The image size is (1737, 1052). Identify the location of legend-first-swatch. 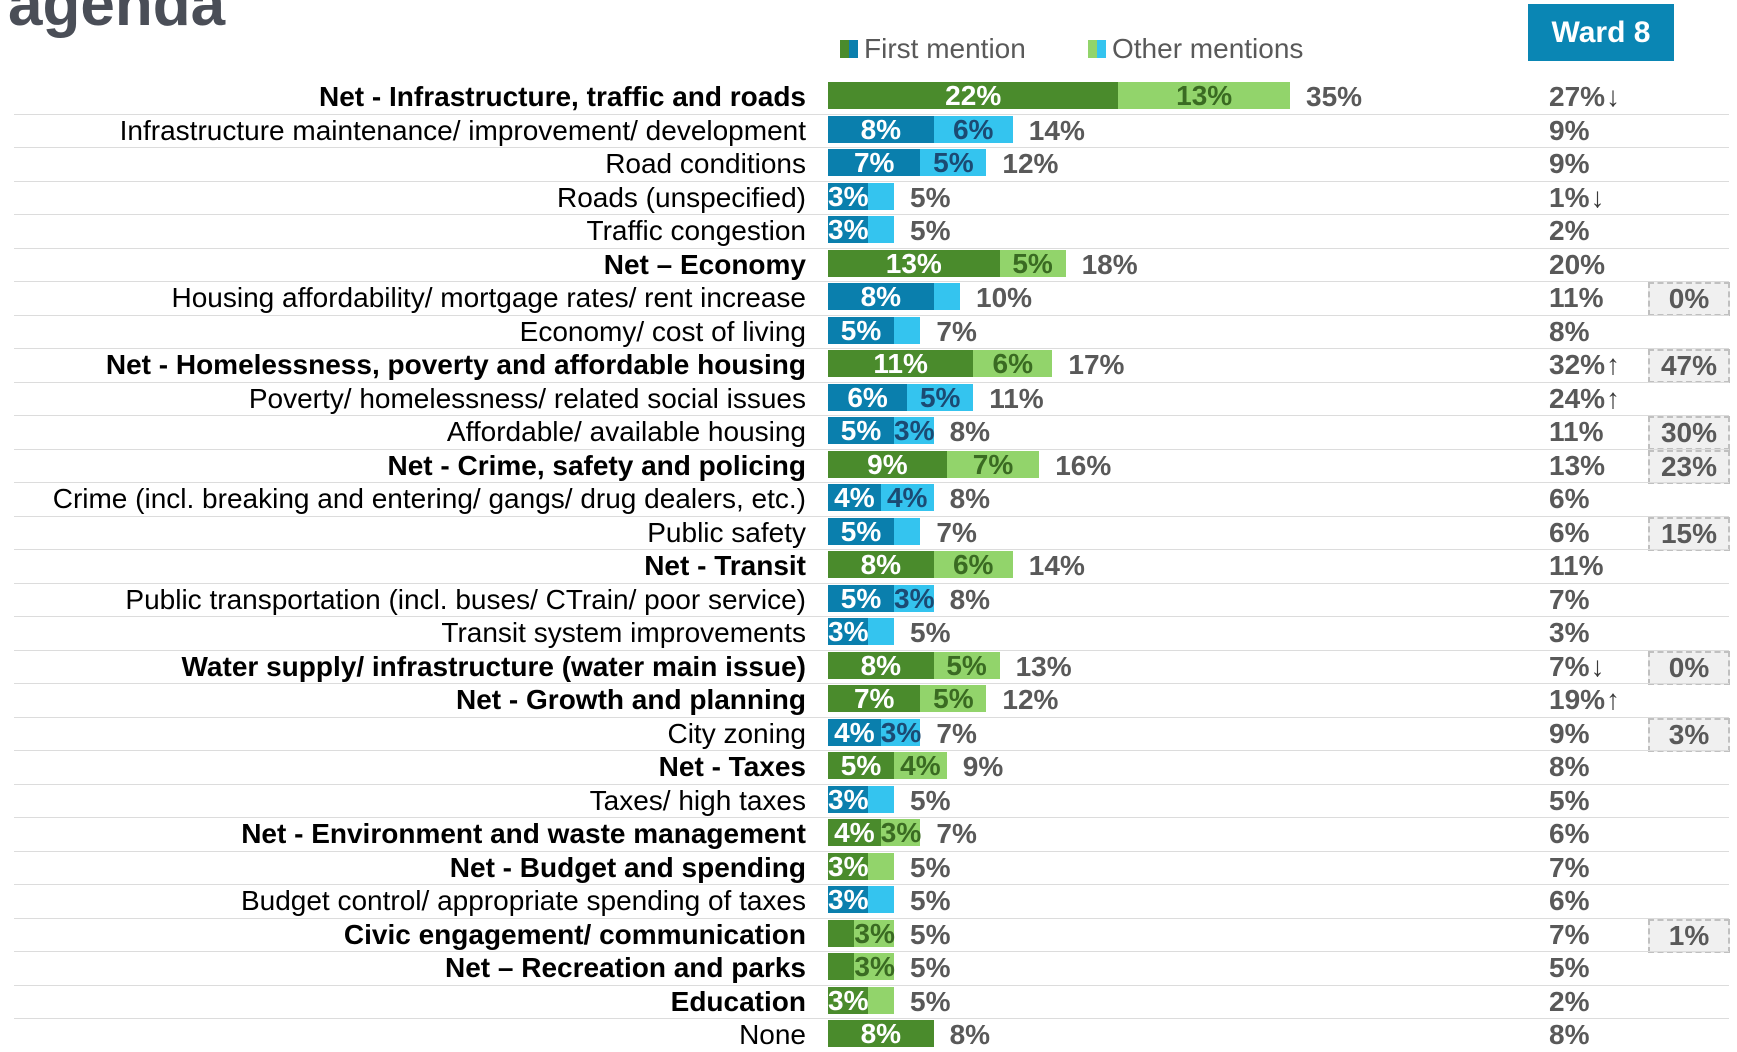
(849, 49).